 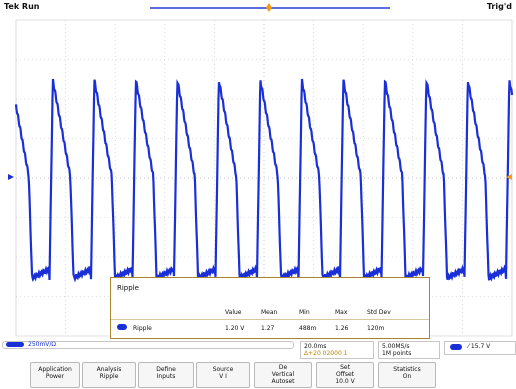 I want to click on button-line: Ripple, so click(x=109, y=376).